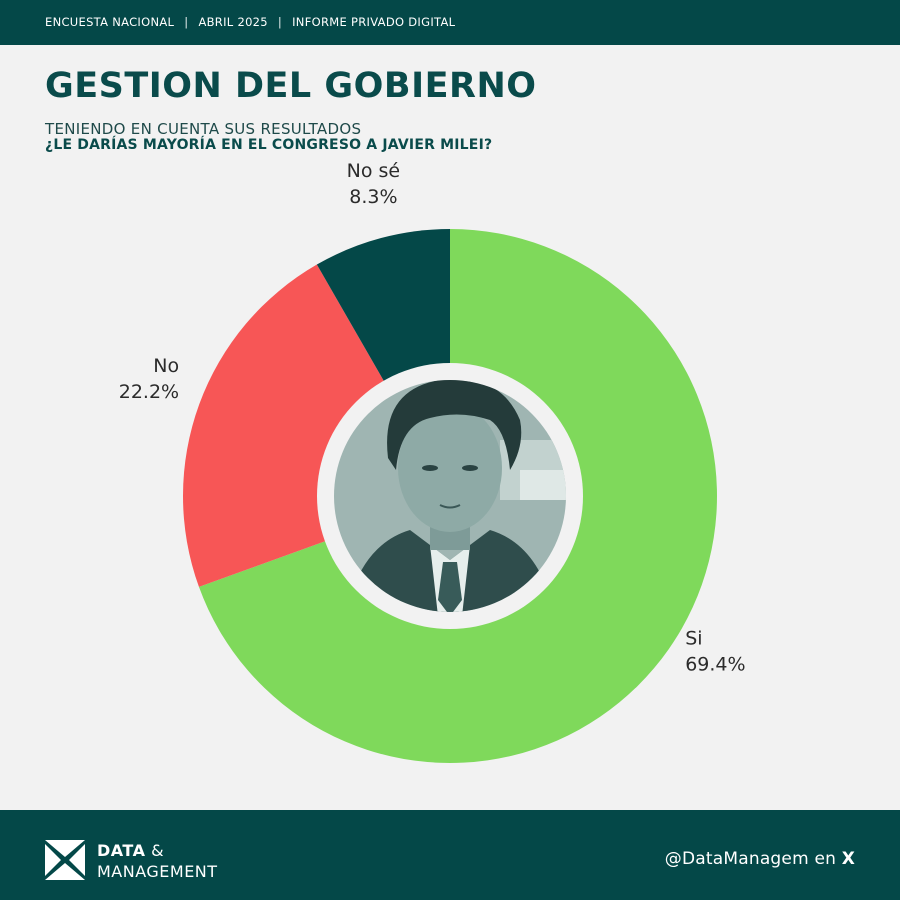 This screenshot has width=900, height=900. I want to click on footer: DATA & MANAGEMENT @DataManagem en X, so click(450, 855).